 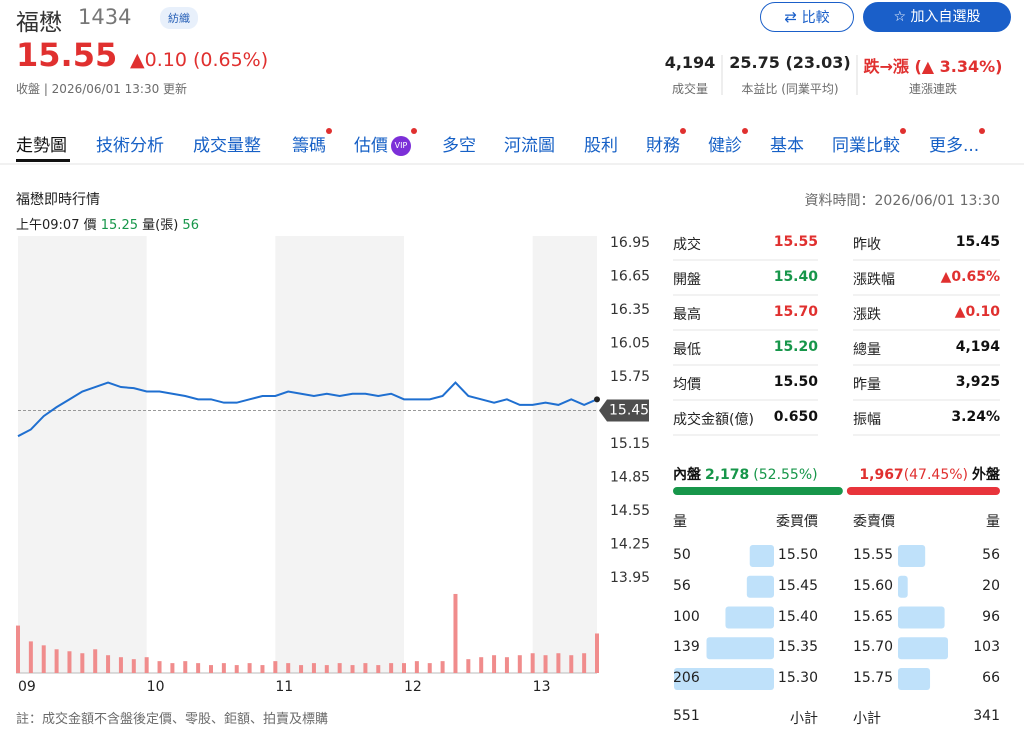 I want to click on ask-volume: 20, so click(x=991, y=585).